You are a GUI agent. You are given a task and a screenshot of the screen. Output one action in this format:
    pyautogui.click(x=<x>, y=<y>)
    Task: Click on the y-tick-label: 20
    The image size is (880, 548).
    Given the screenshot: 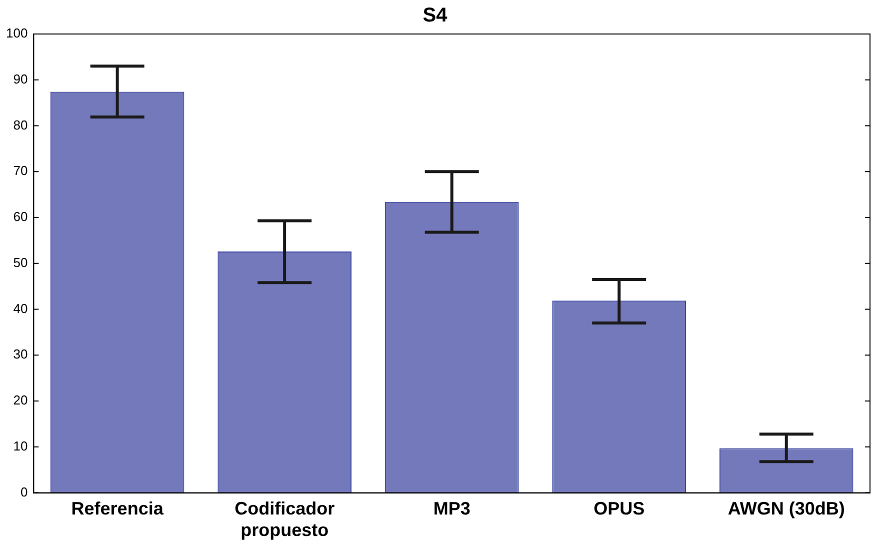 What is the action you would take?
    pyautogui.click(x=20, y=400)
    